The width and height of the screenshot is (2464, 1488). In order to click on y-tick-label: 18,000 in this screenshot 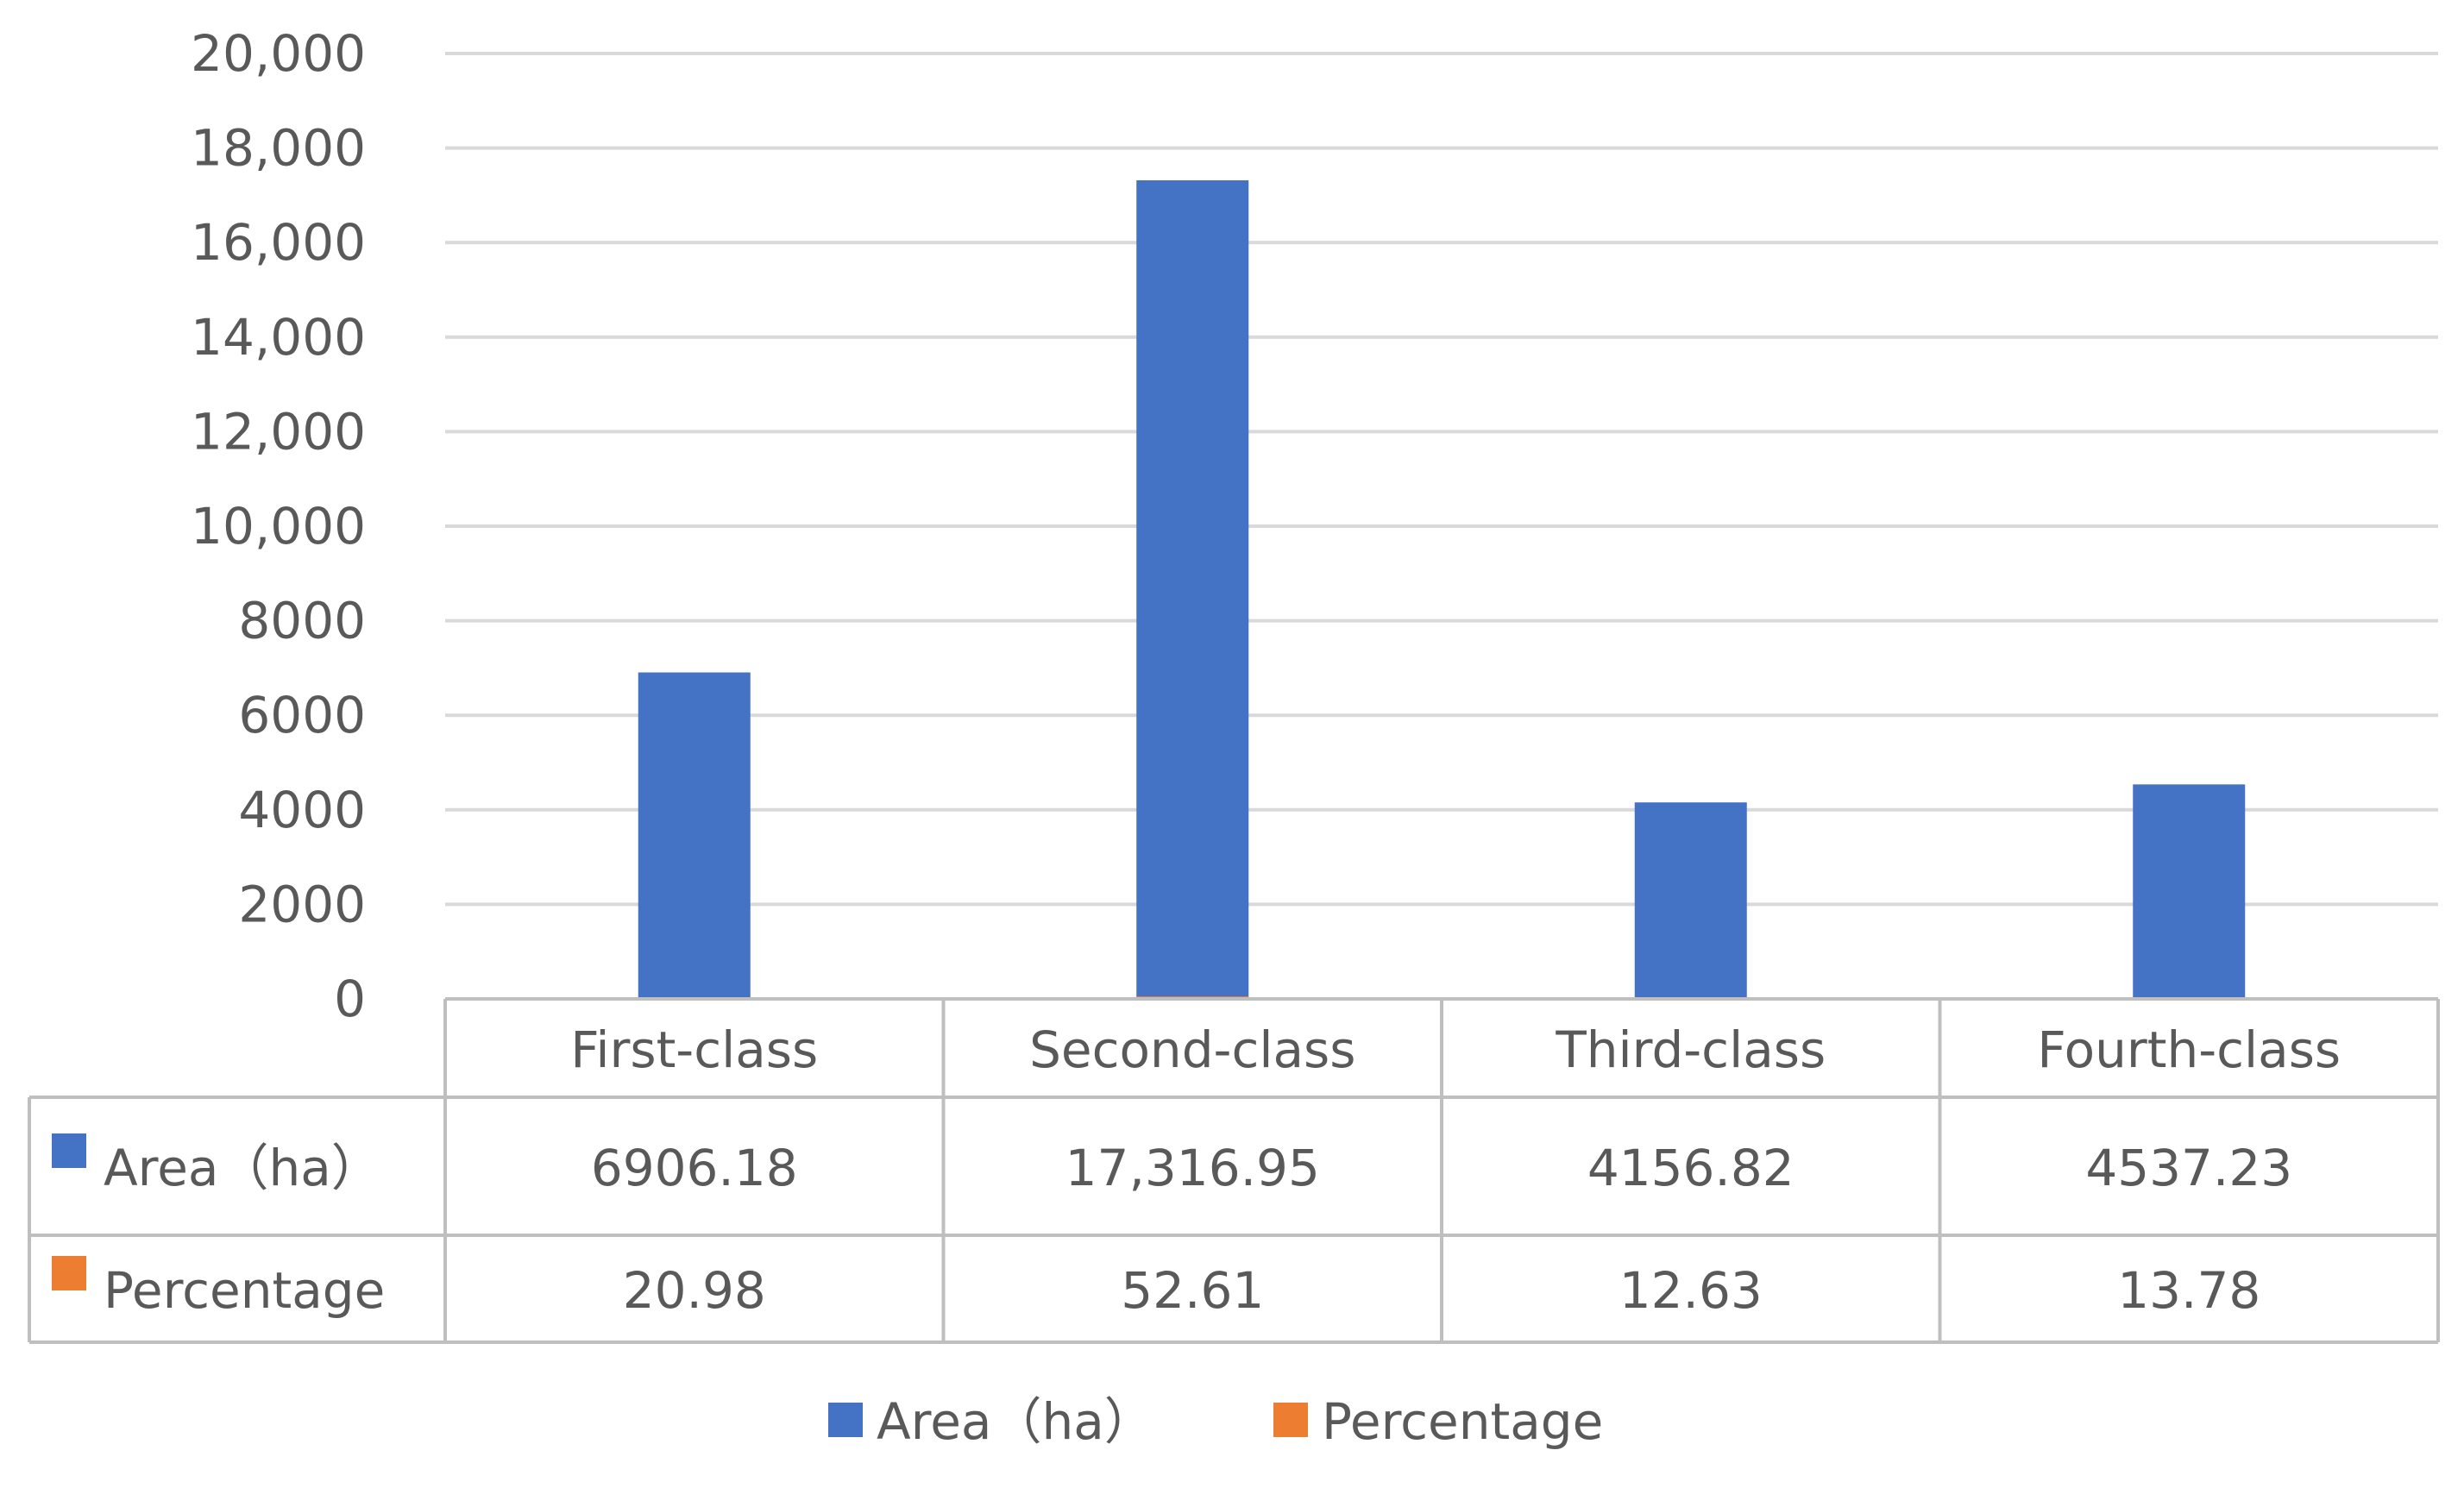, I will do `click(278, 148)`.